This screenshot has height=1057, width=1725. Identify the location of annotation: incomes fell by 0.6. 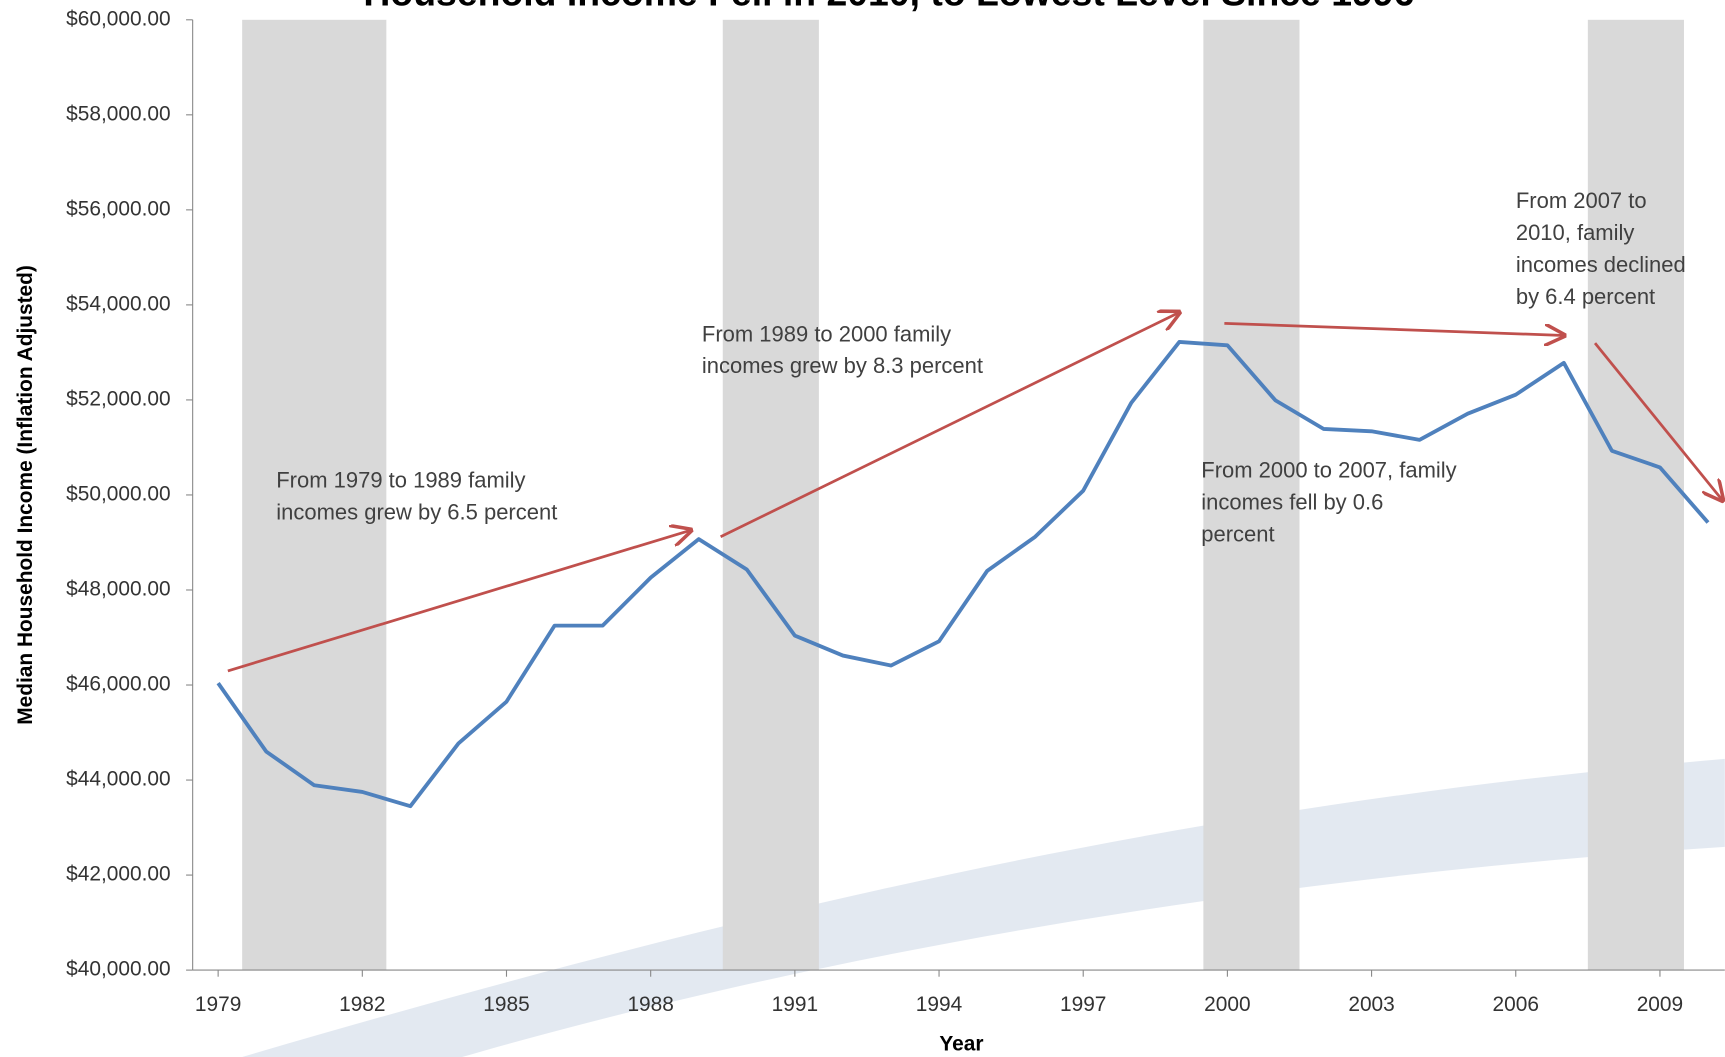
(1292, 502).